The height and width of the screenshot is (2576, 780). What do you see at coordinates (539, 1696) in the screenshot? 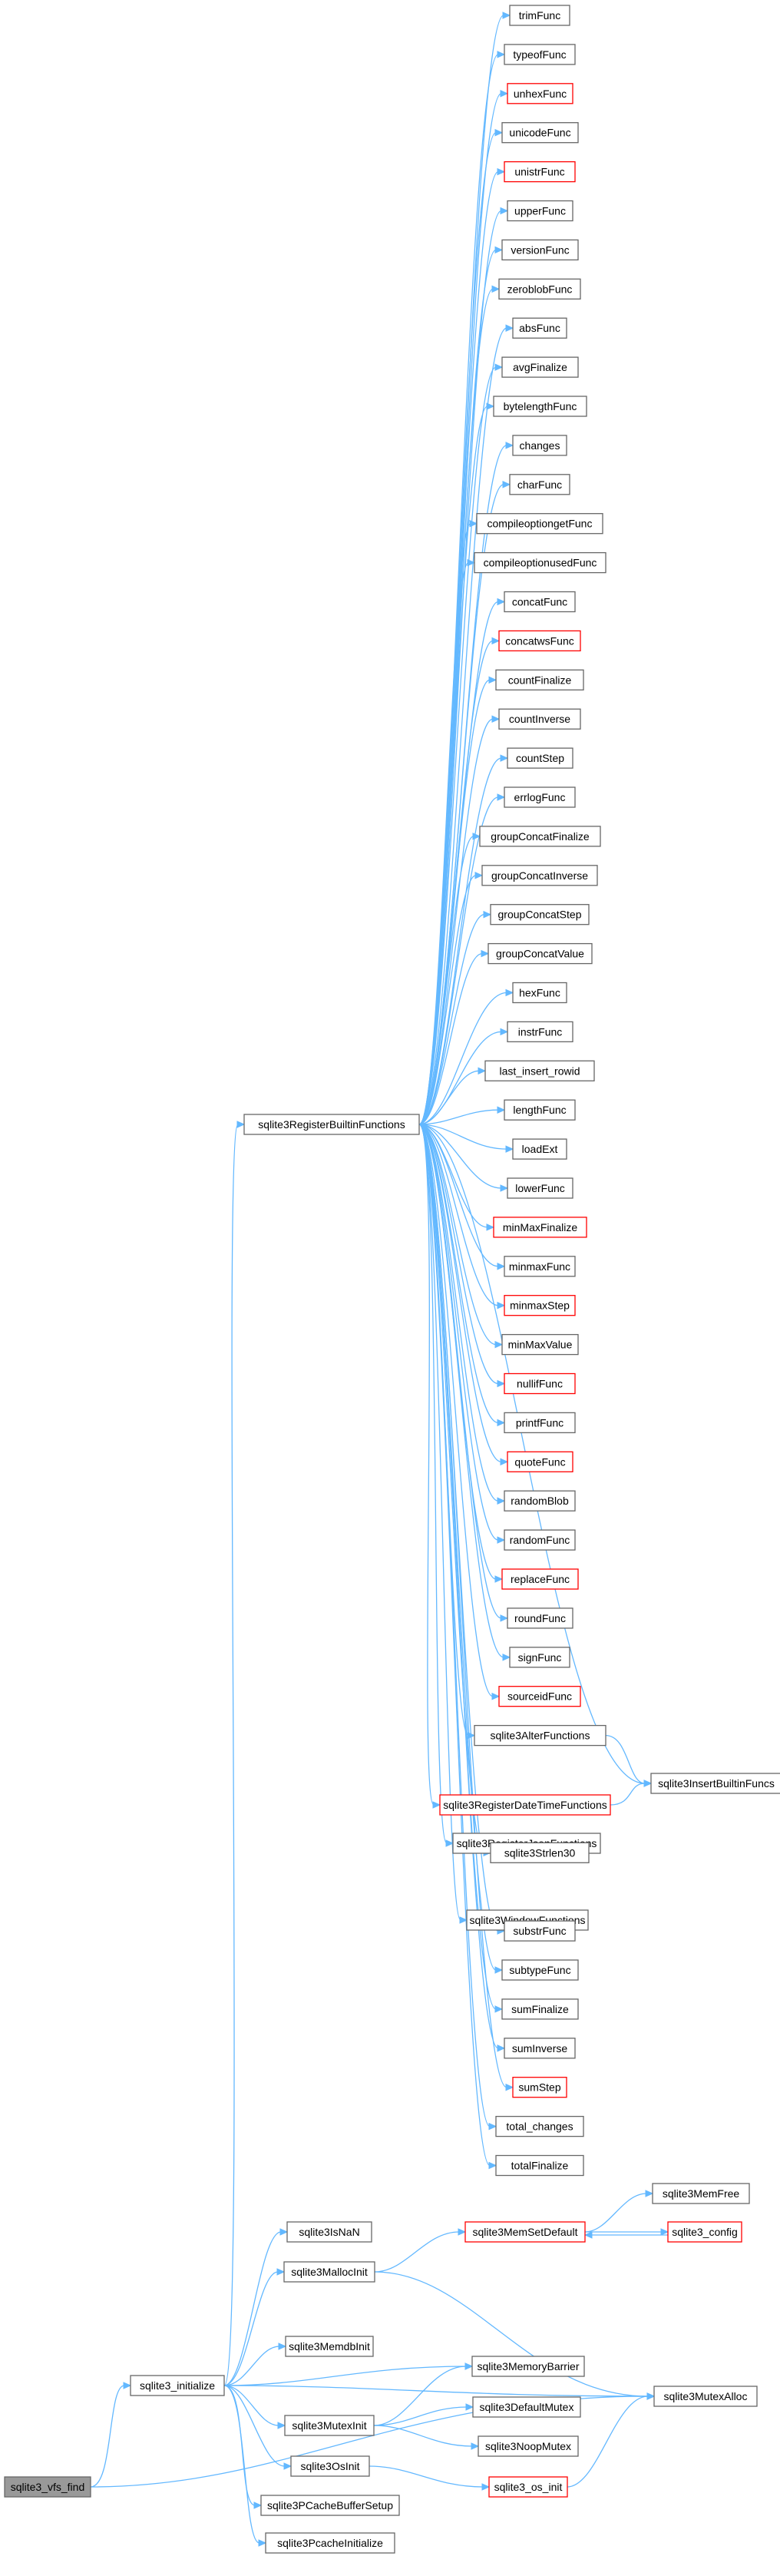
I see `node-sourceidfunc: sourceidFunc` at bounding box center [539, 1696].